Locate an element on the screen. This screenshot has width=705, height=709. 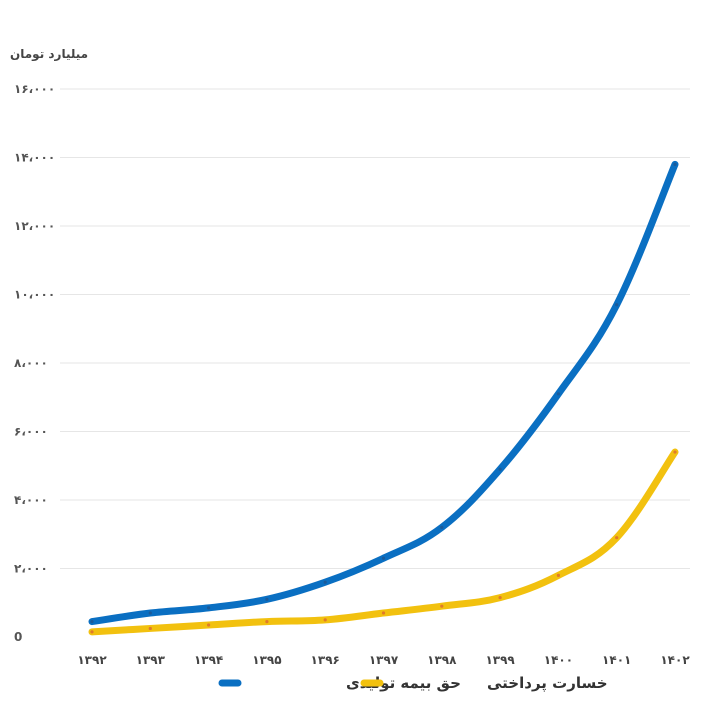
y-tick-label: ۲،۰۰۰ is located at coordinates (31, 569).